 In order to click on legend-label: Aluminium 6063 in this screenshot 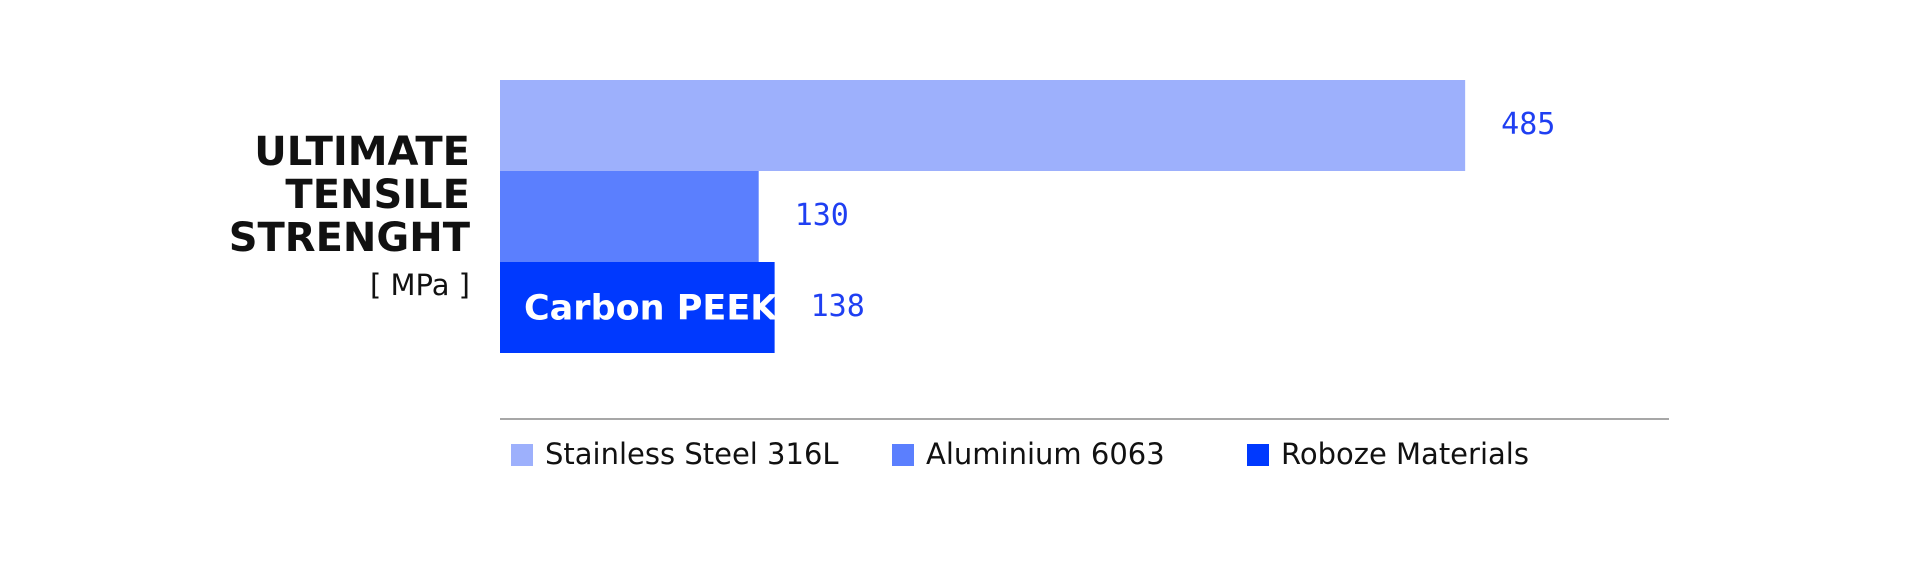, I will do `click(1045, 454)`.